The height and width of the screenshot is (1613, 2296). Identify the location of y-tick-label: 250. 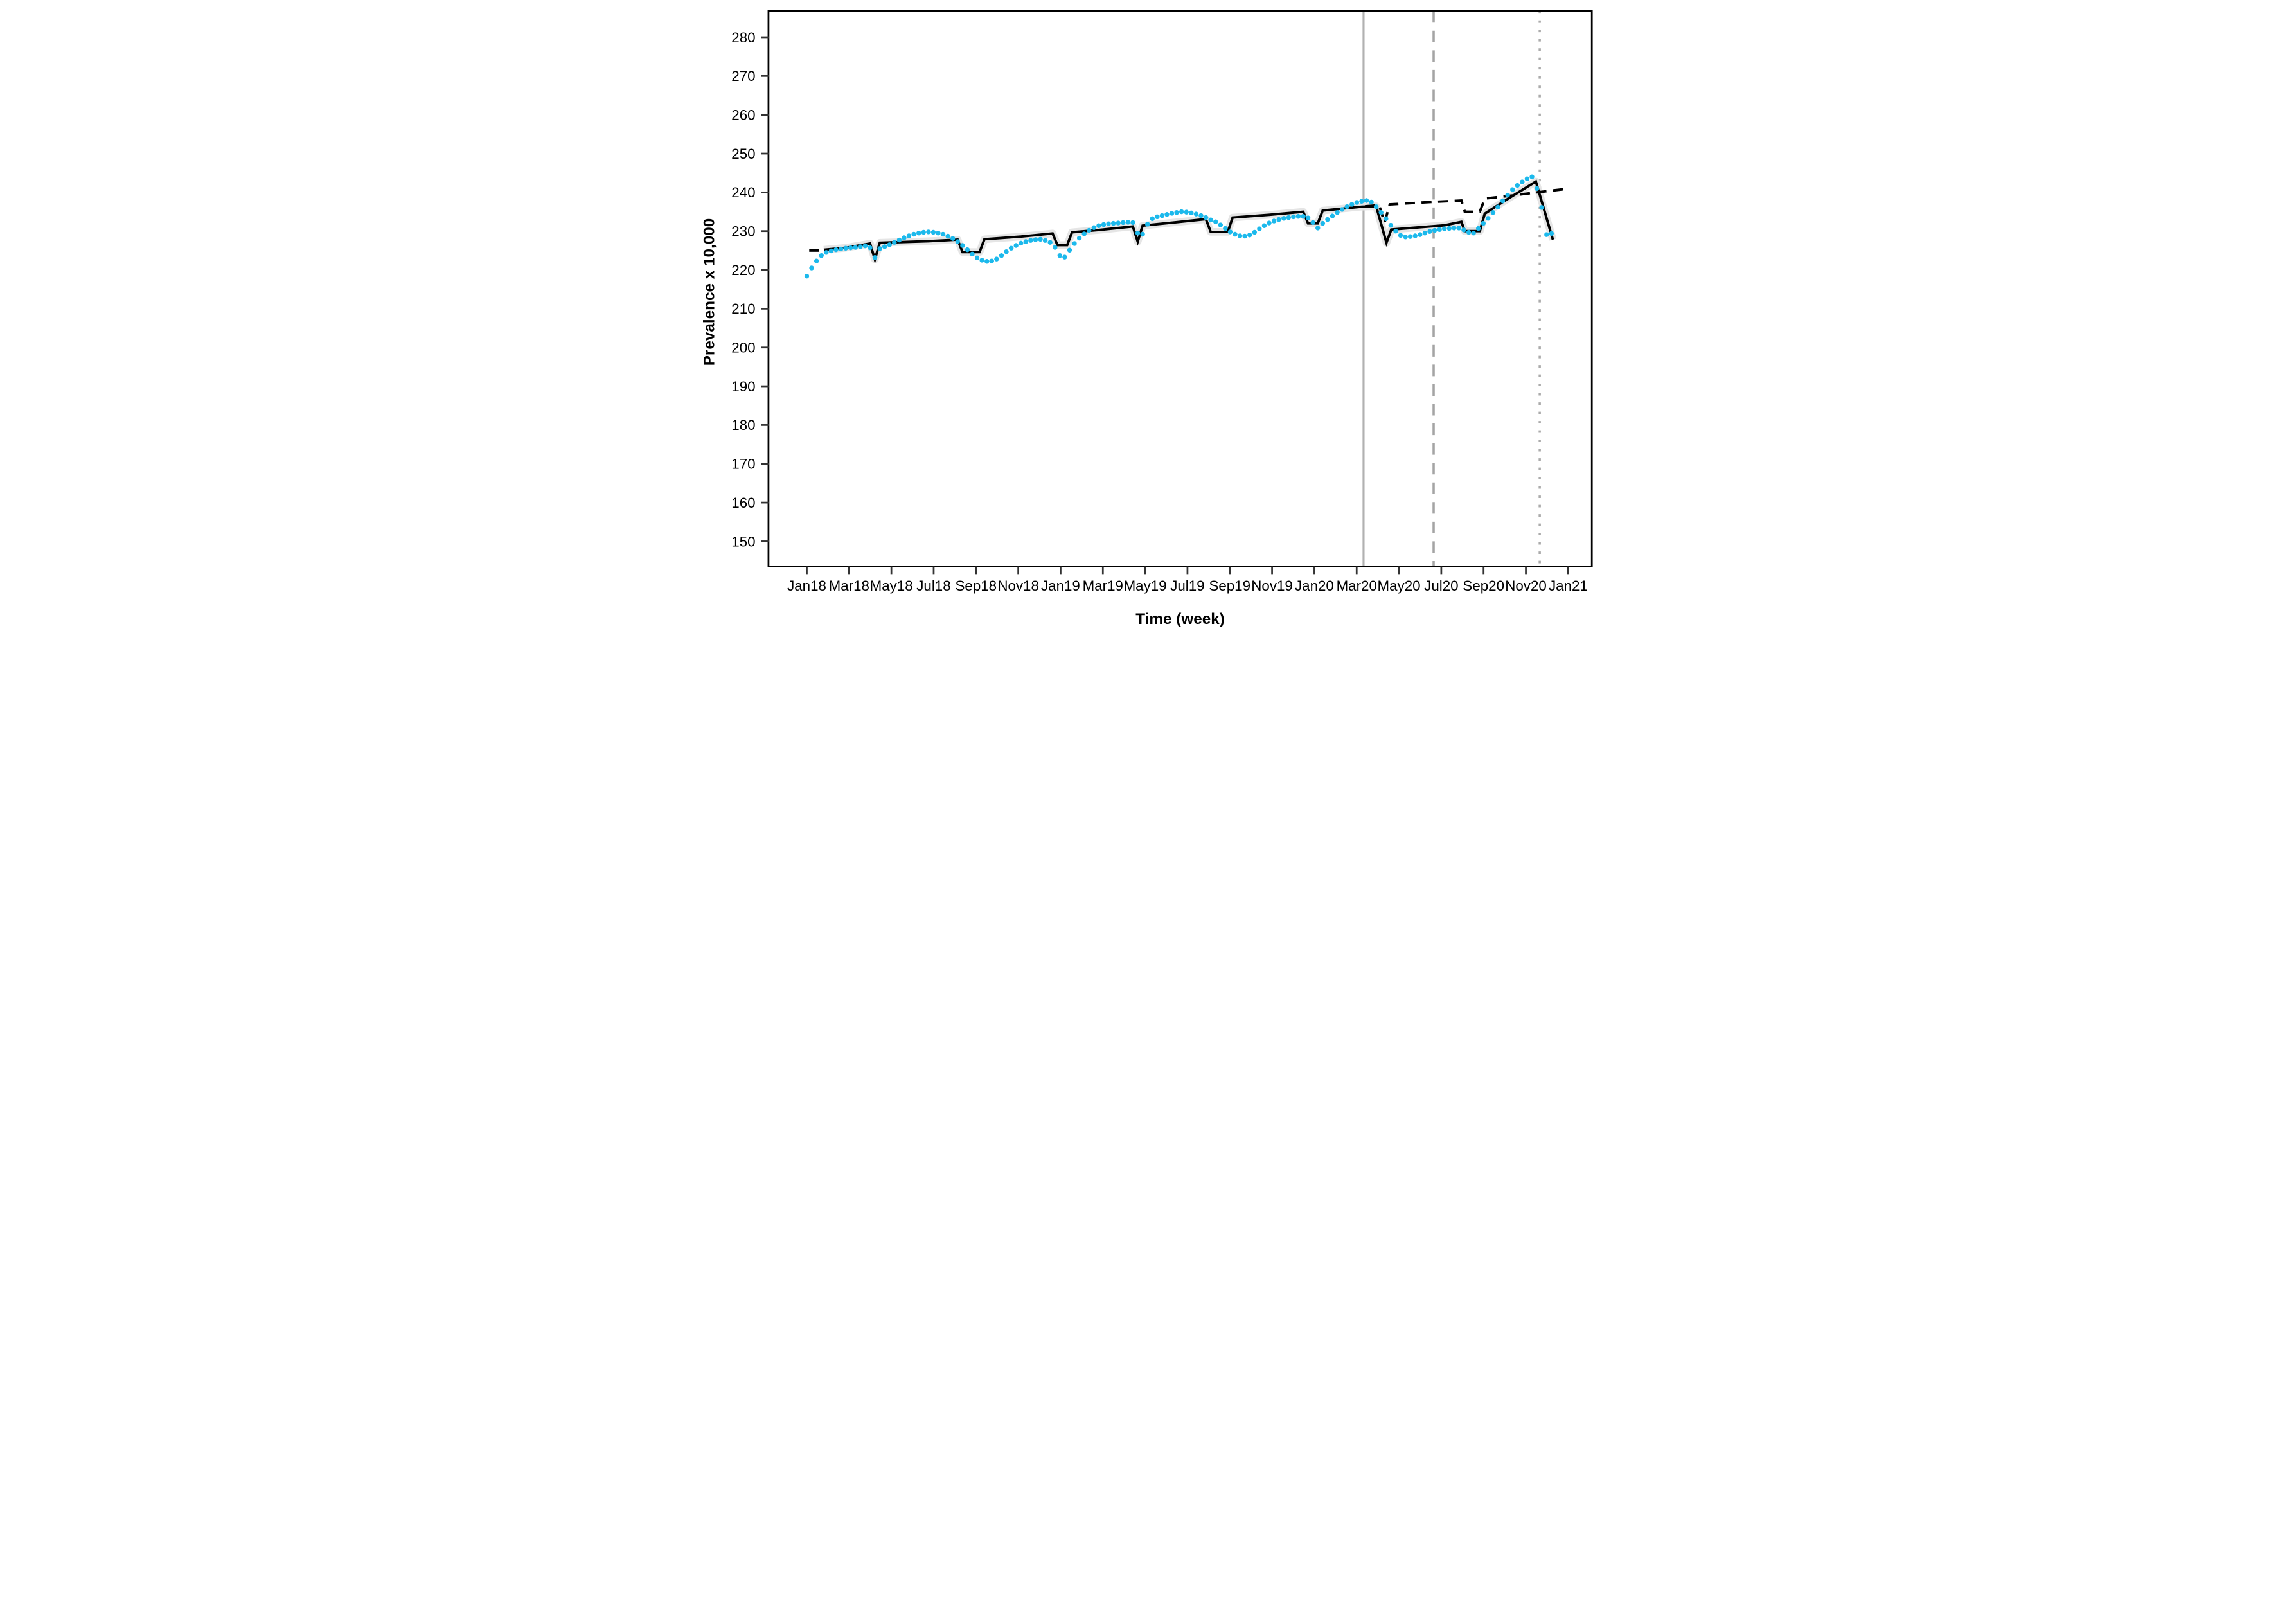
(743, 154).